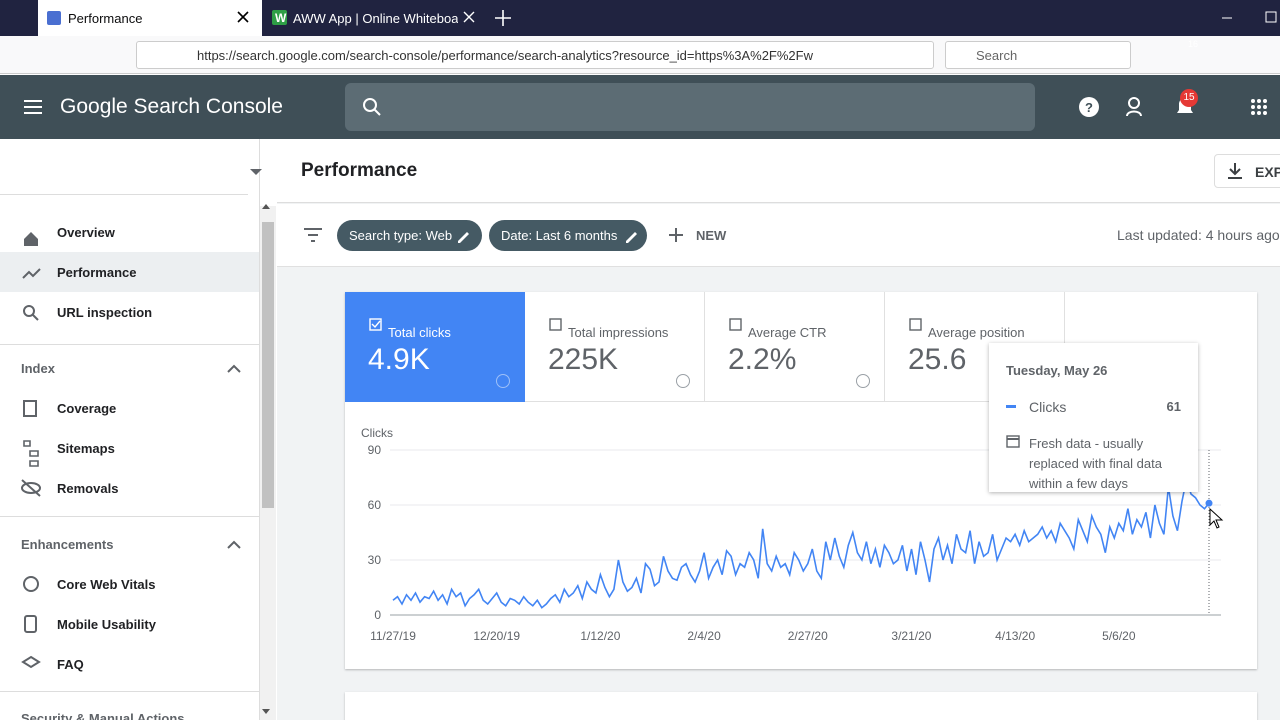 Image resolution: width=1280 pixels, height=720 pixels. Describe the element at coordinates (808, 636) in the screenshot. I see `x-tick-label: 2/27/20` at that location.